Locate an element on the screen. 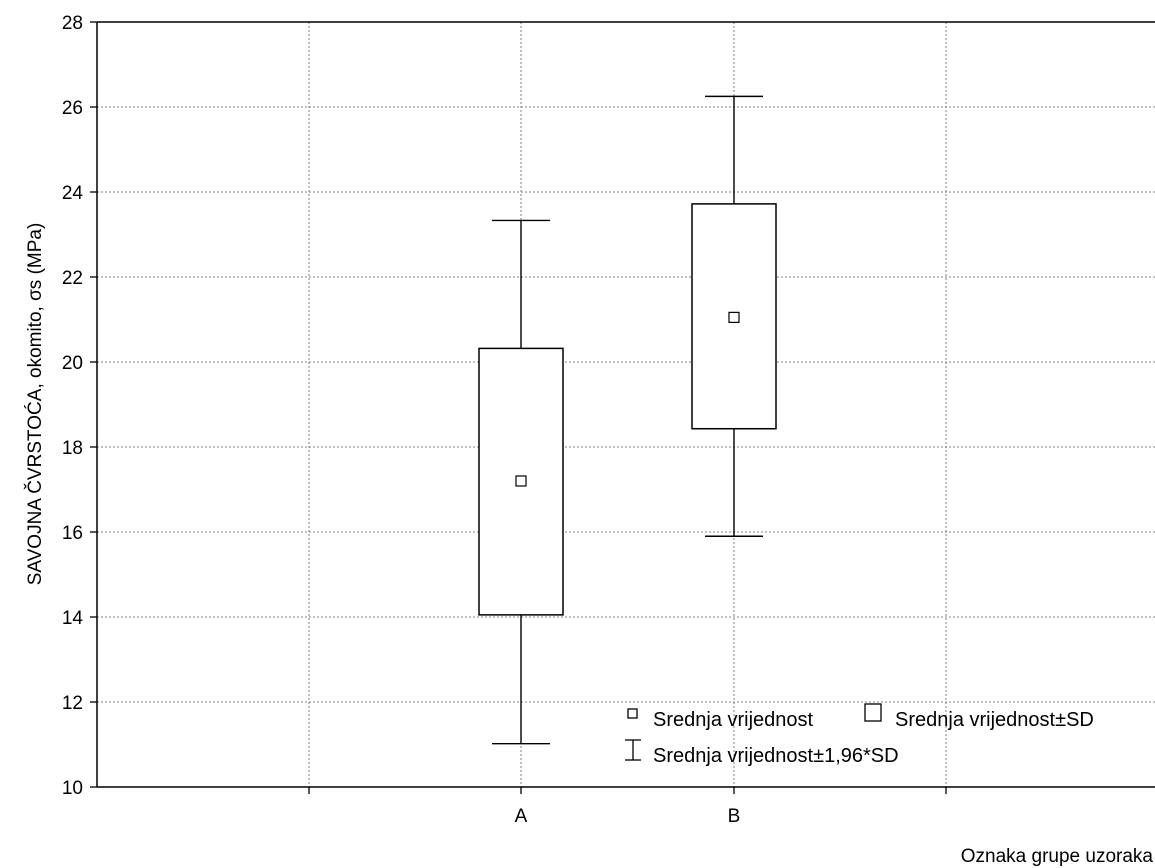 Image resolution: width=1155 pixels, height=868 pixels. y-ticks: 10 12 14 16 18 20 22 24 26 28 is located at coordinates (79, 406).